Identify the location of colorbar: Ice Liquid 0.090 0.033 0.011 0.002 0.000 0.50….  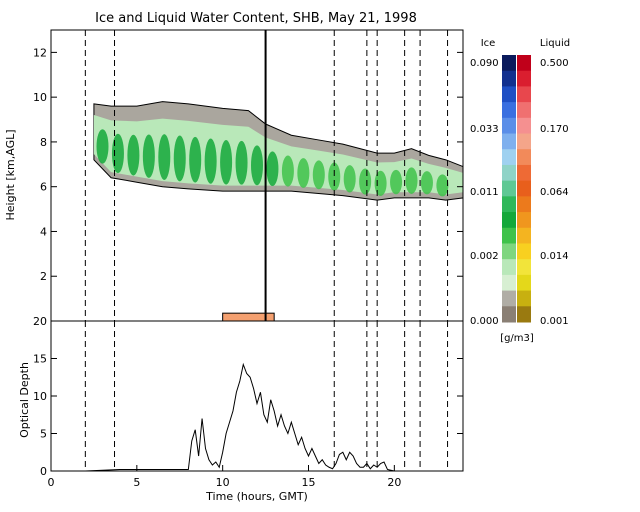
(520, 191).